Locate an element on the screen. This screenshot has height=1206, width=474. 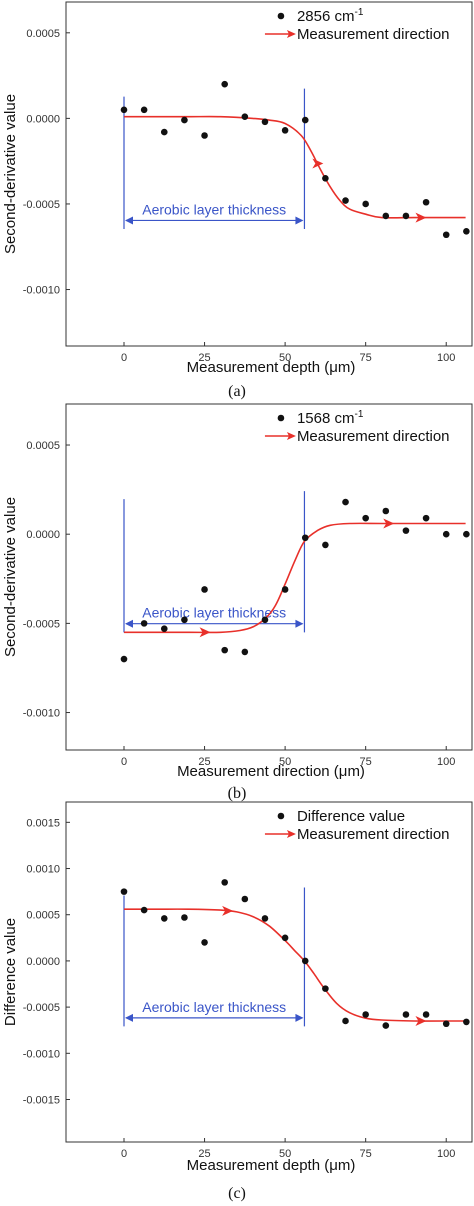
legend-label-points: 2856 cm-1 is located at coordinates (330, 16).